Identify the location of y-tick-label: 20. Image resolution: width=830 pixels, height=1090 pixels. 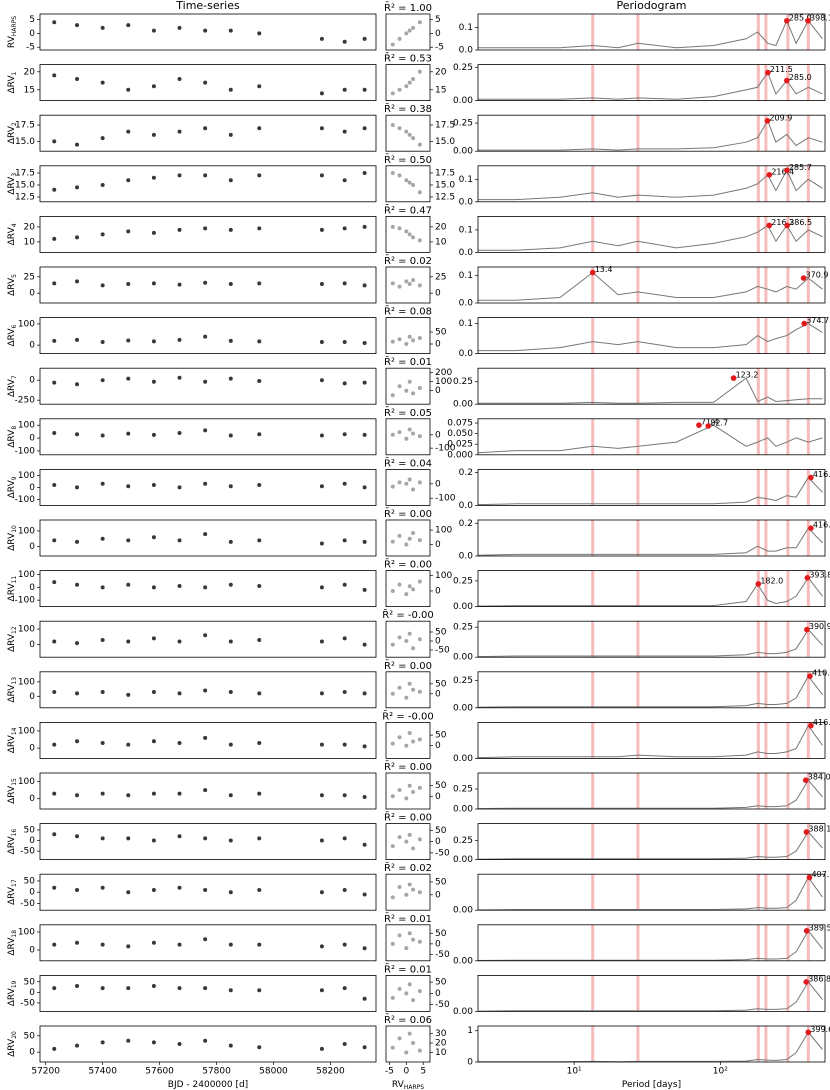
(441, 72).